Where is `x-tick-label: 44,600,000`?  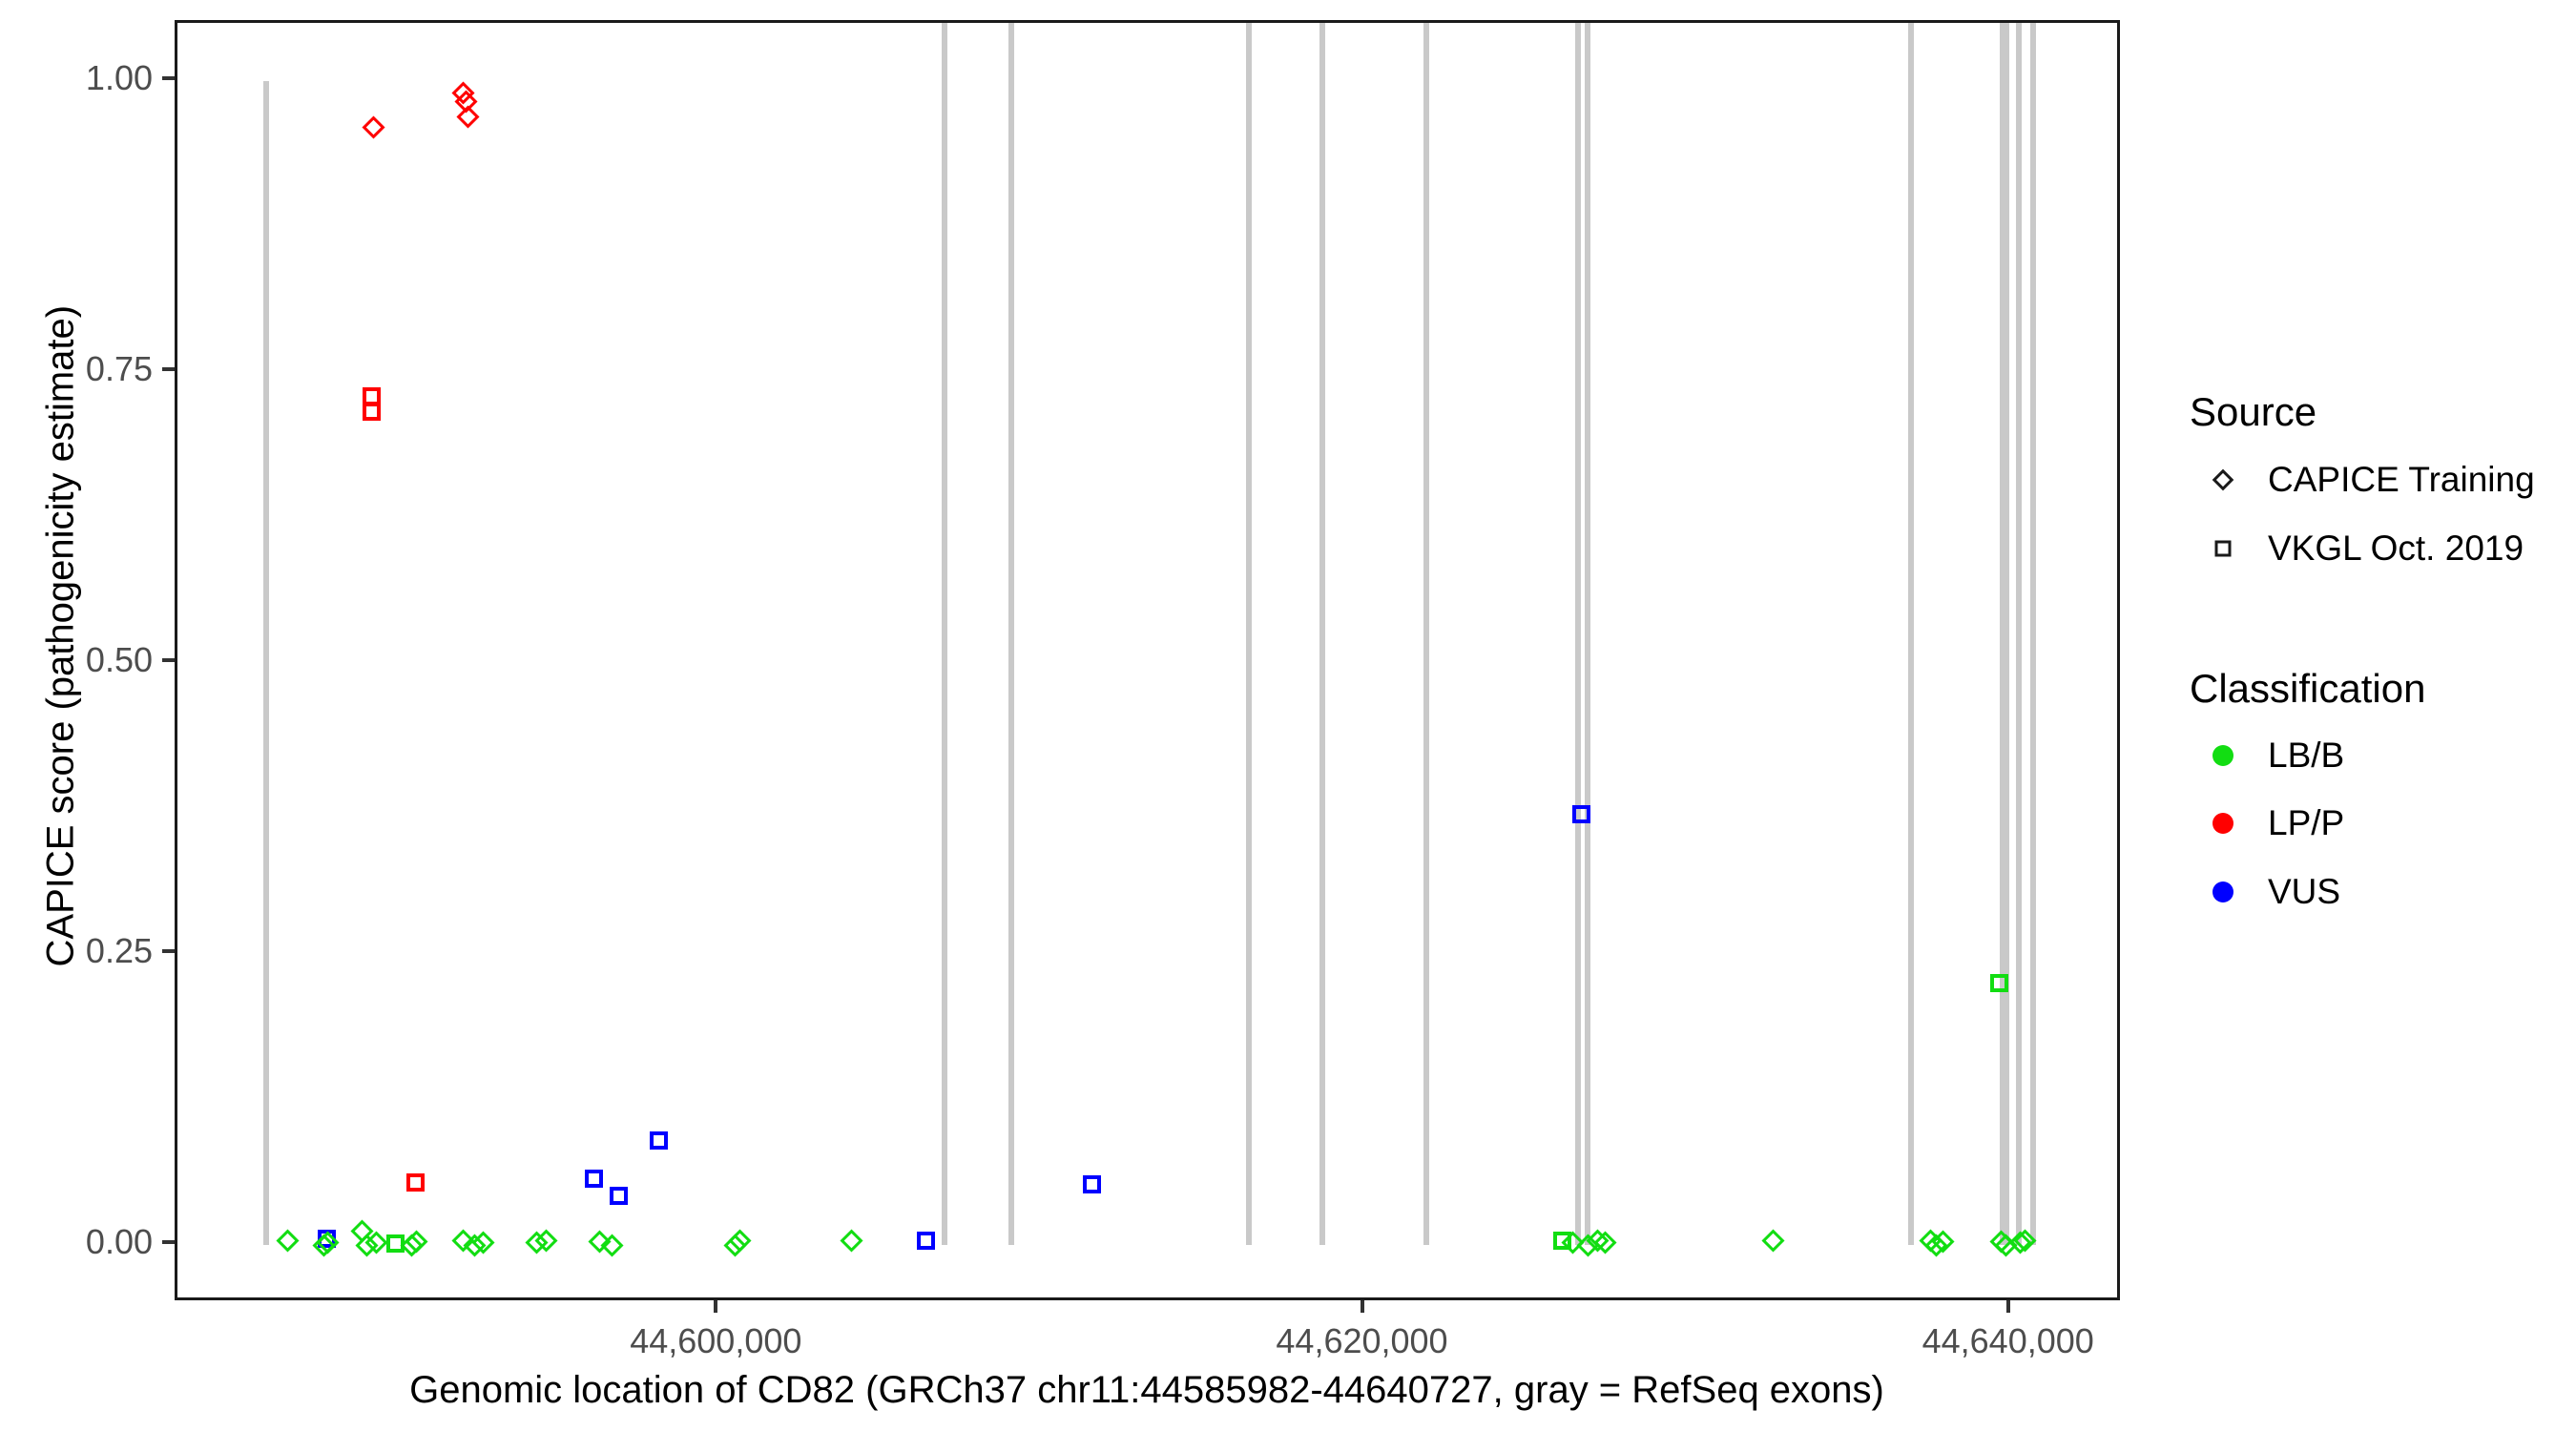
x-tick-label: 44,600,000 is located at coordinates (716, 1340).